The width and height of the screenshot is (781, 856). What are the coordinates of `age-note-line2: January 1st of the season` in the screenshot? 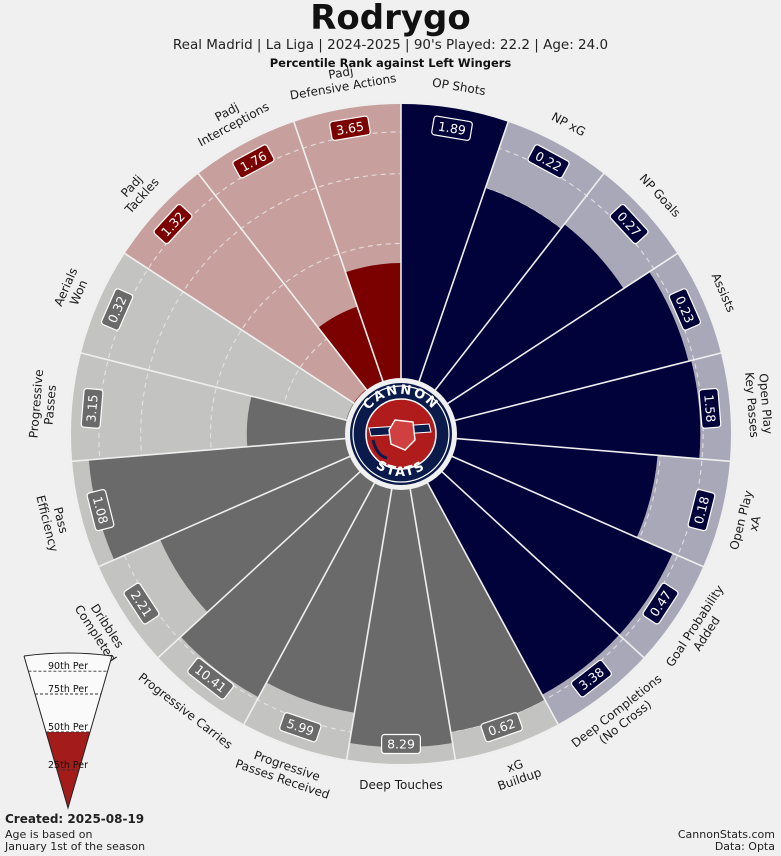 It's located at (75, 846).